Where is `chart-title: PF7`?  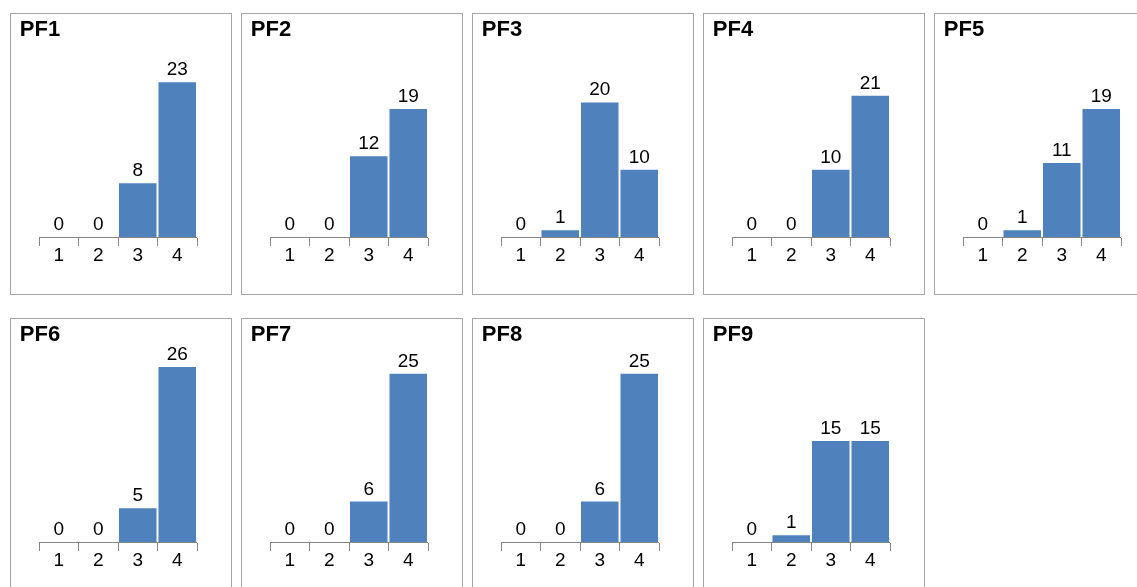 chart-title: PF7 is located at coordinates (271, 334).